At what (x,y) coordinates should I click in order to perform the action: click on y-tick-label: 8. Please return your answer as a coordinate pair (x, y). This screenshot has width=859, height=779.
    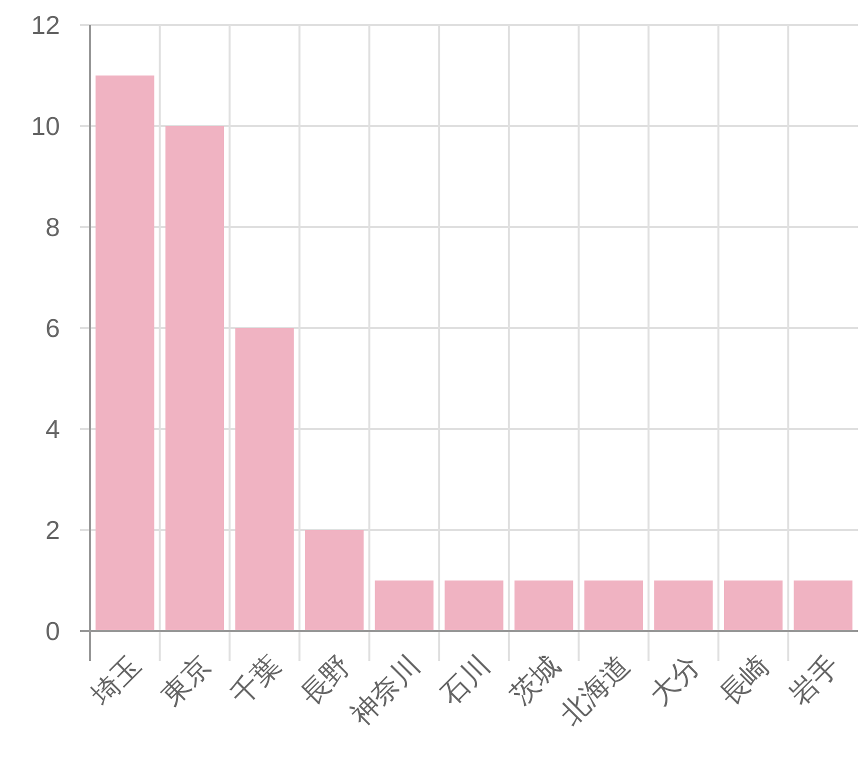
    Looking at the image, I should click on (53, 227).